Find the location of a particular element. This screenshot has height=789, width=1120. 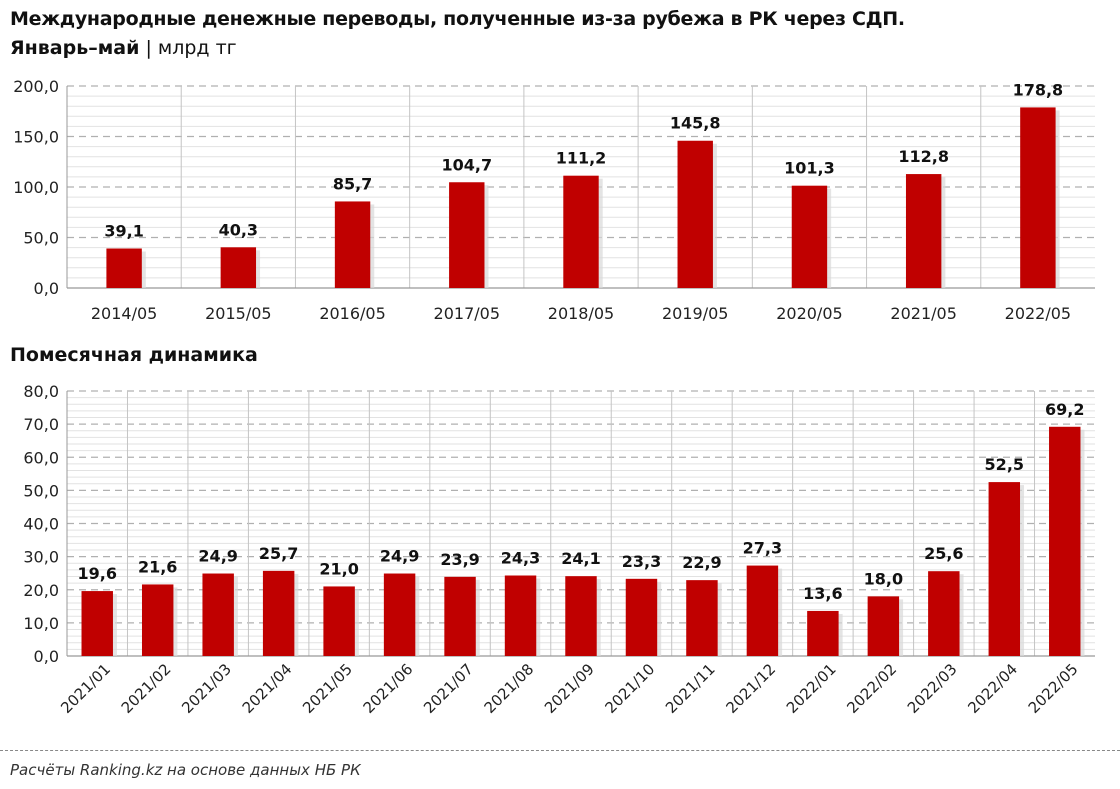

data-label: 40,3 is located at coordinates (238, 229).